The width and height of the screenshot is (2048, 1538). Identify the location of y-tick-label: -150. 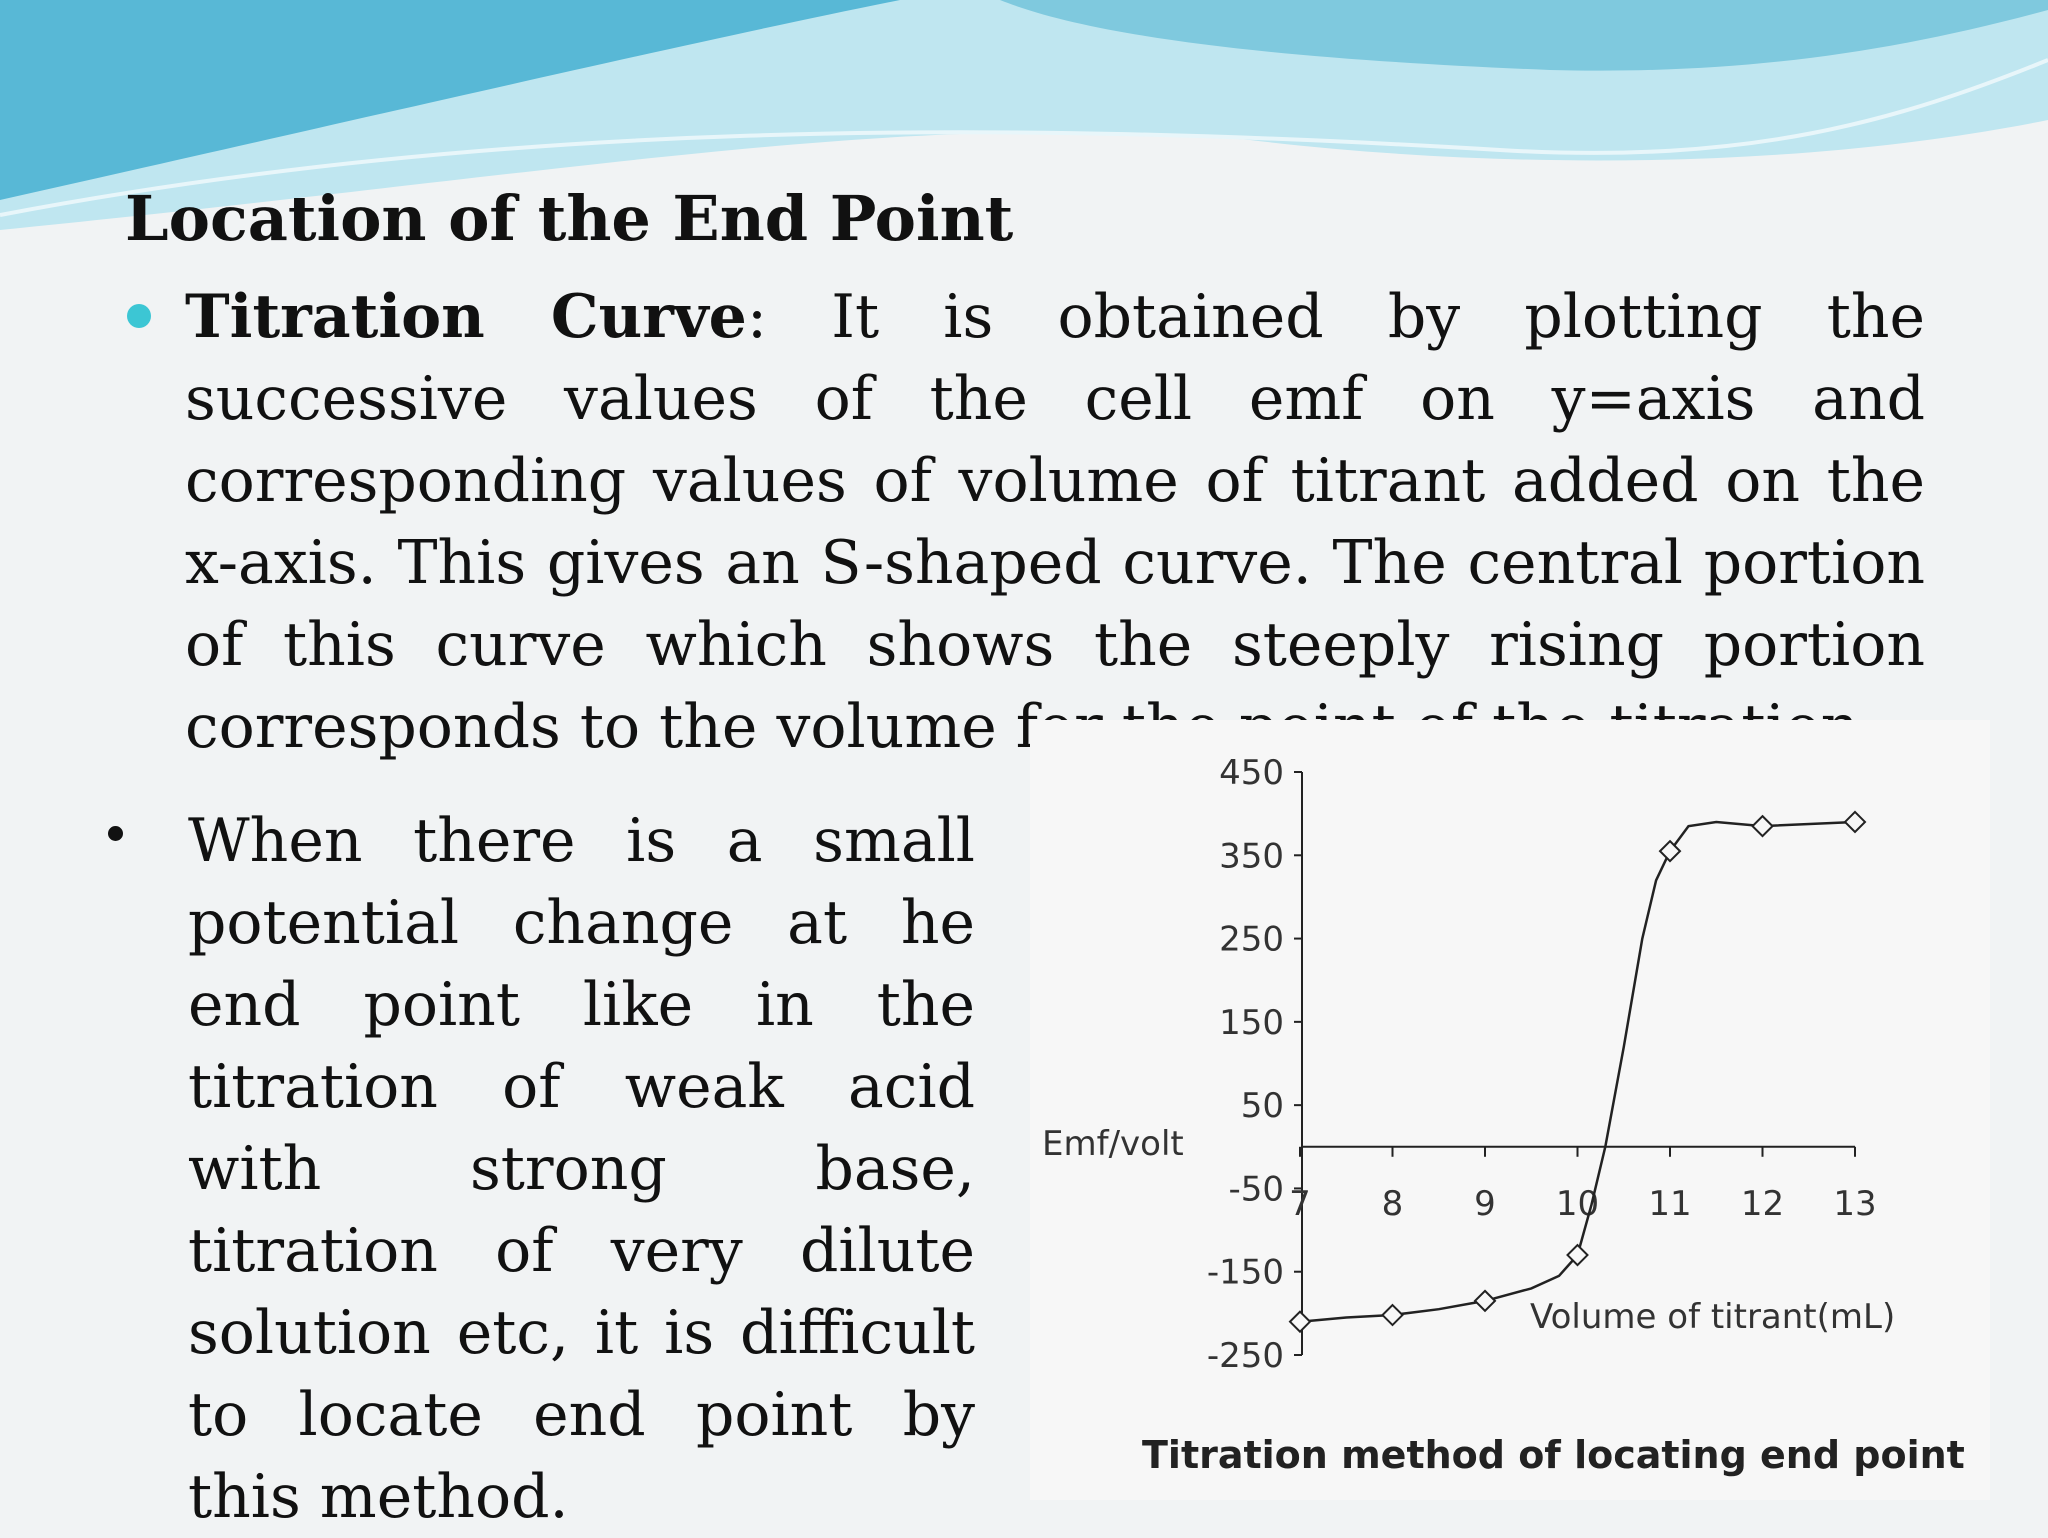
(1245, 1273).